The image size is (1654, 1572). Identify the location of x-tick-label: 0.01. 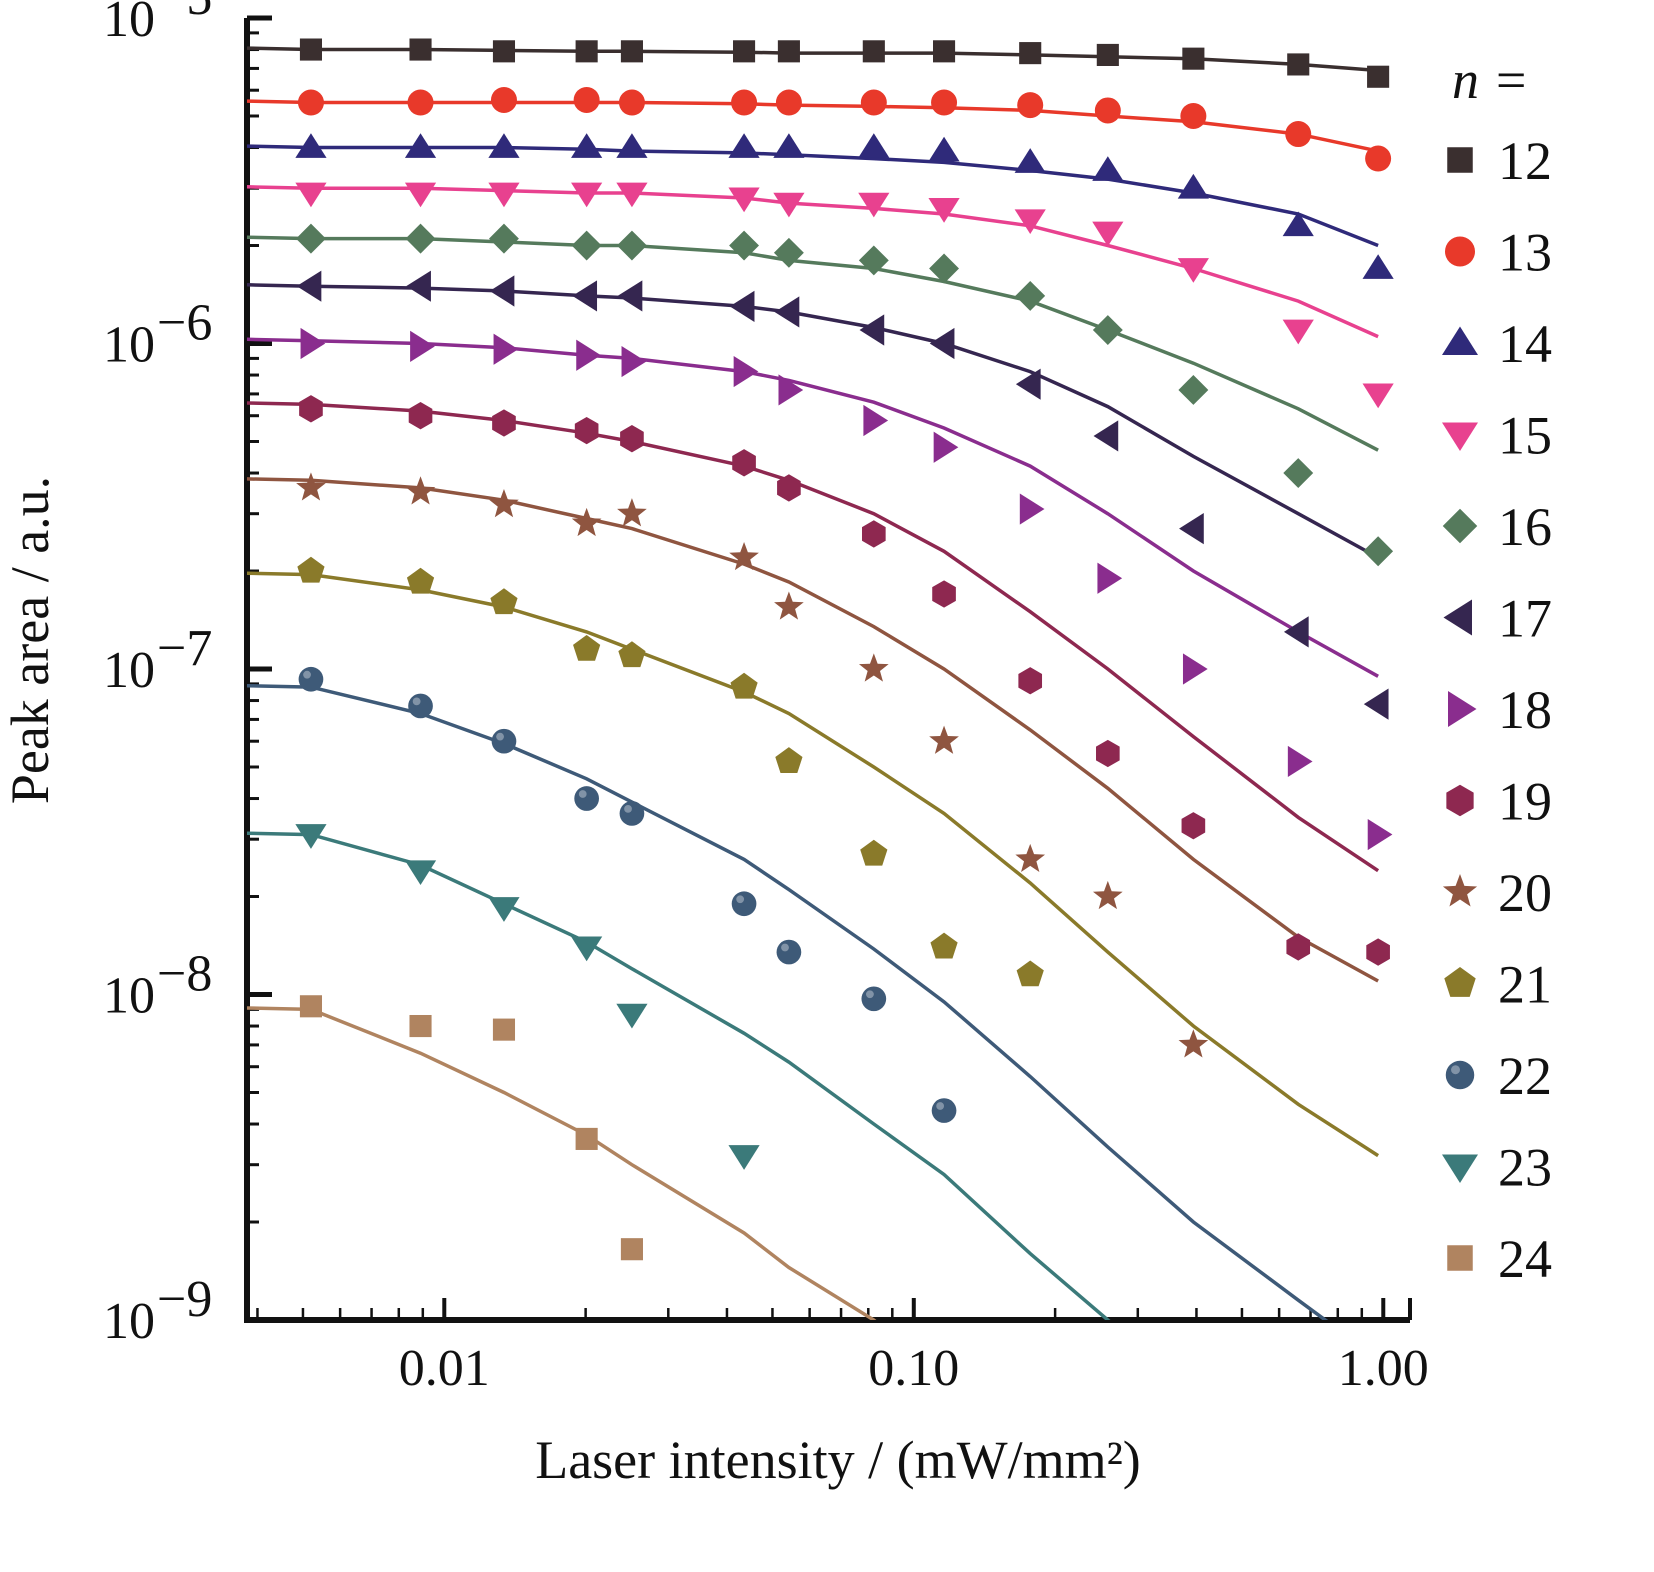
(444, 1368).